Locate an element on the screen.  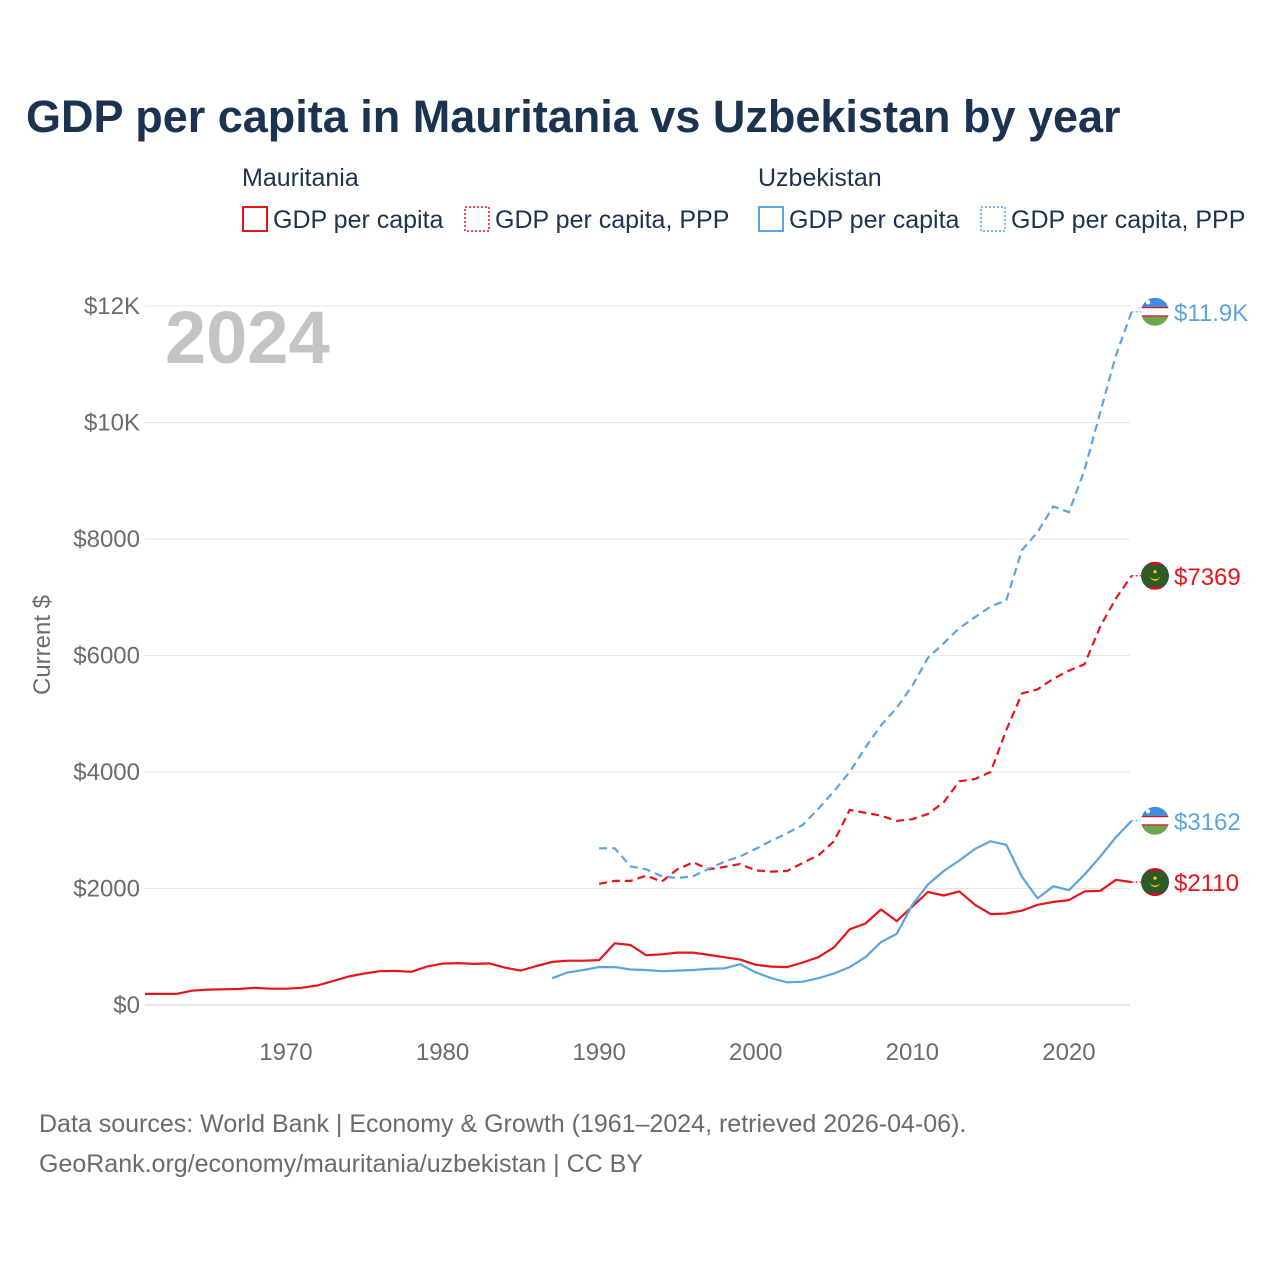
x-tick-label: 1970 is located at coordinates (285, 1052).